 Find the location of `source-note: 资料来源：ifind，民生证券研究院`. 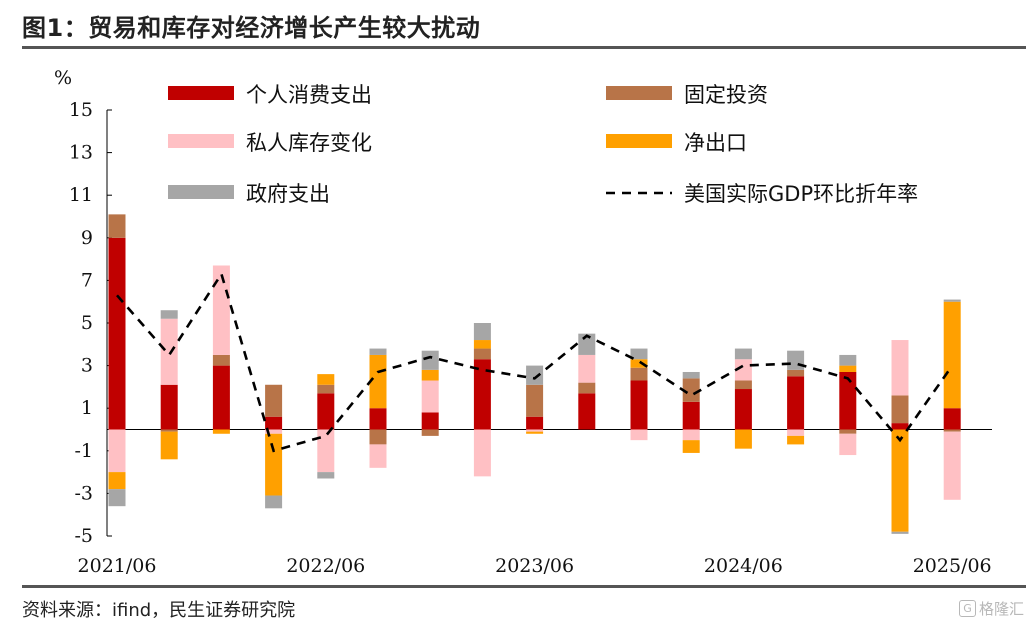

source-note: 资料来源：ifind，民生证券研究院 is located at coordinates (159, 610).